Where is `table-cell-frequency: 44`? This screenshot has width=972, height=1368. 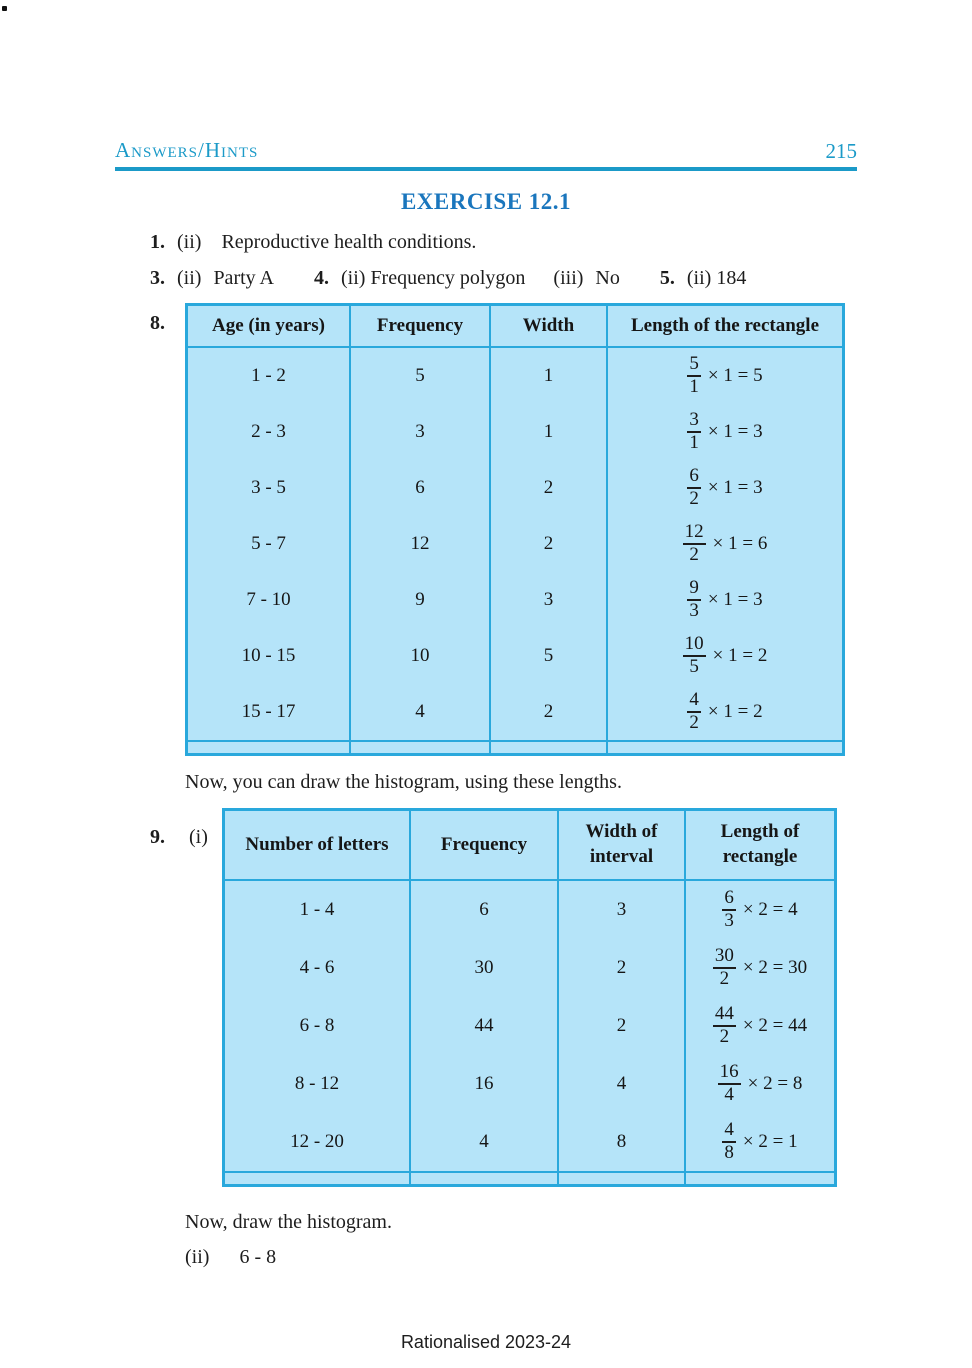
table-cell-frequency: 44 is located at coordinates (485, 1026).